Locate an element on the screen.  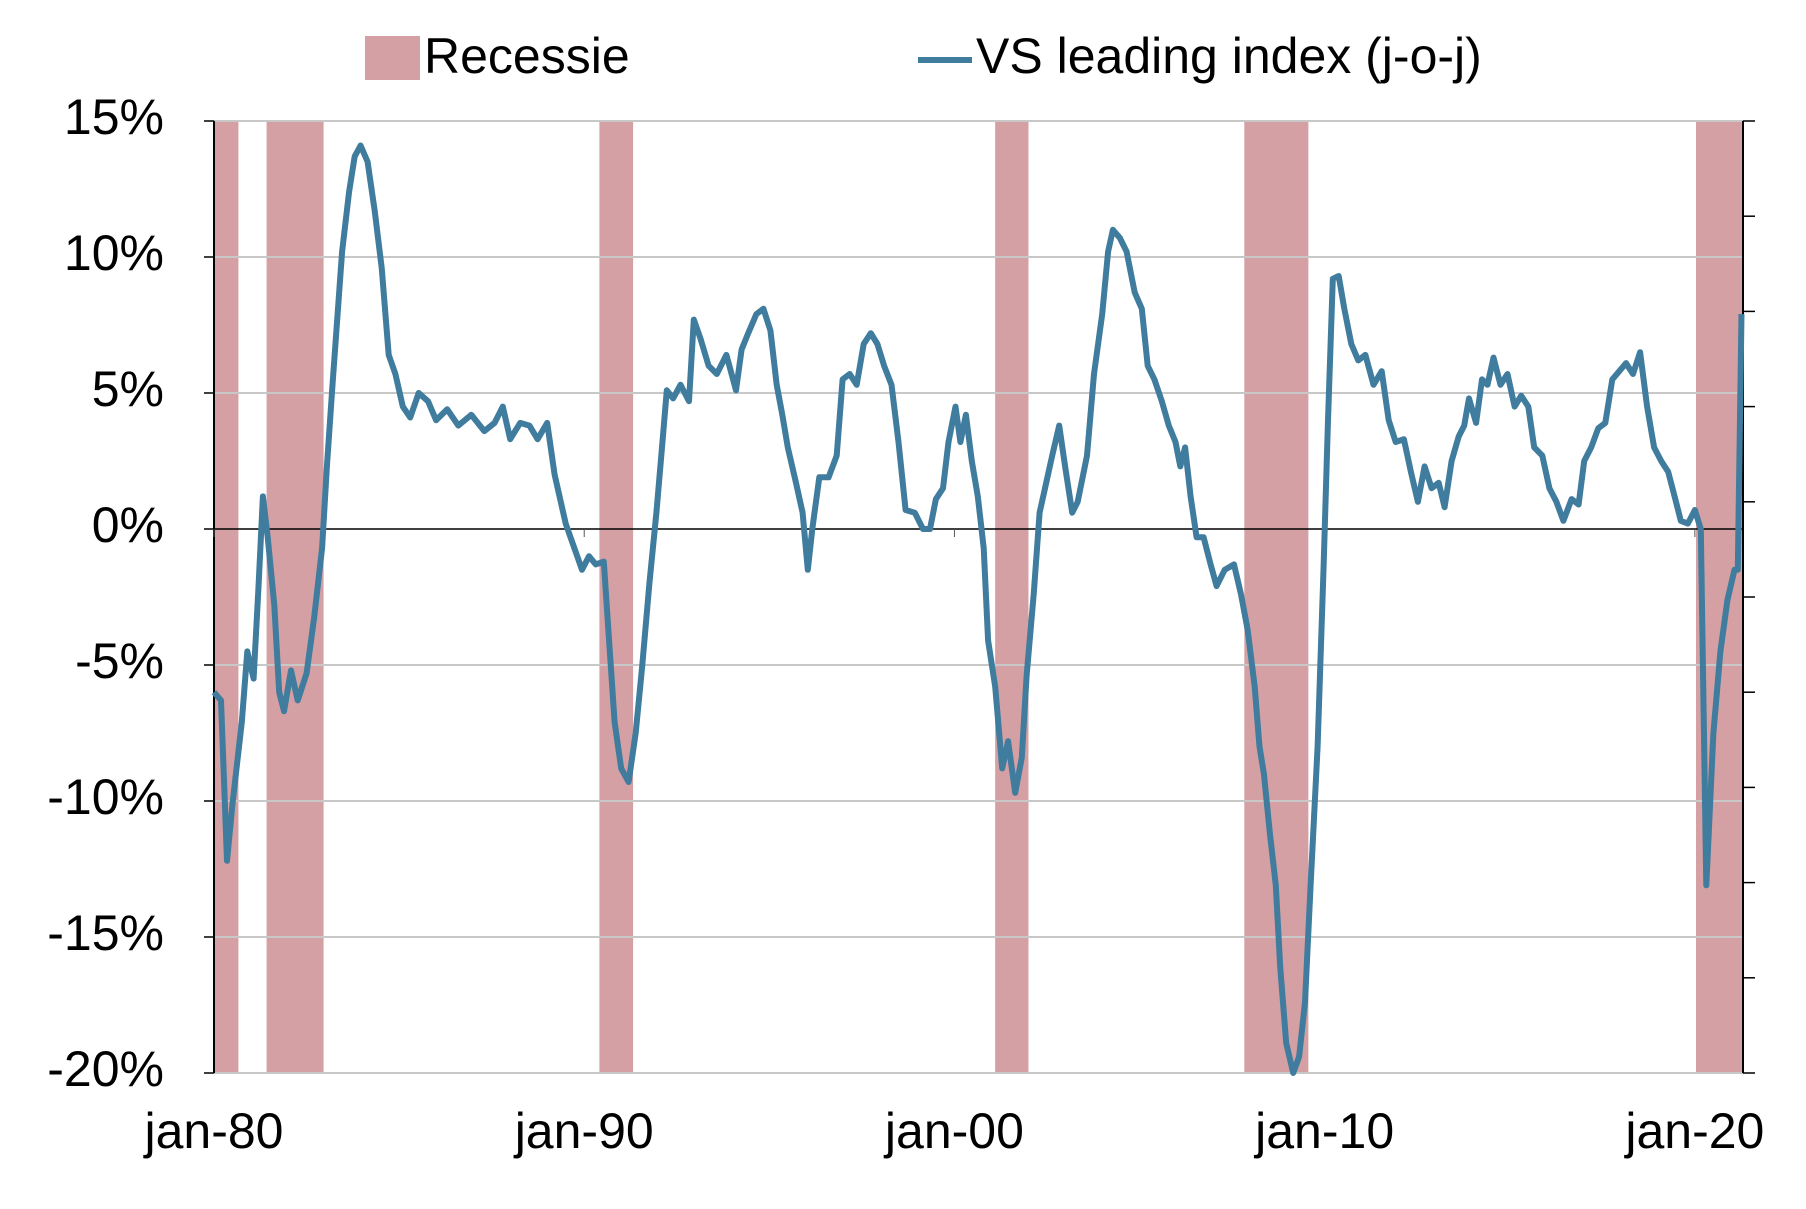
y-tick-label: -5% is located at coordinates (119, 661).